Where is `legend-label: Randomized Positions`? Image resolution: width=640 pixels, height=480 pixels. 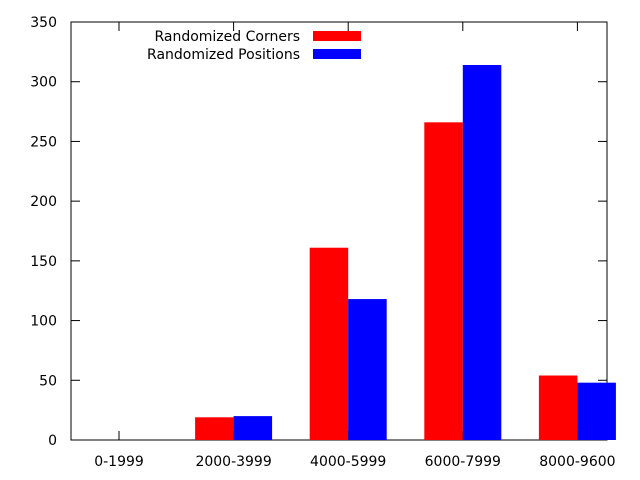 legend-label: Randomized Positions is located at coordinates (223, 55).